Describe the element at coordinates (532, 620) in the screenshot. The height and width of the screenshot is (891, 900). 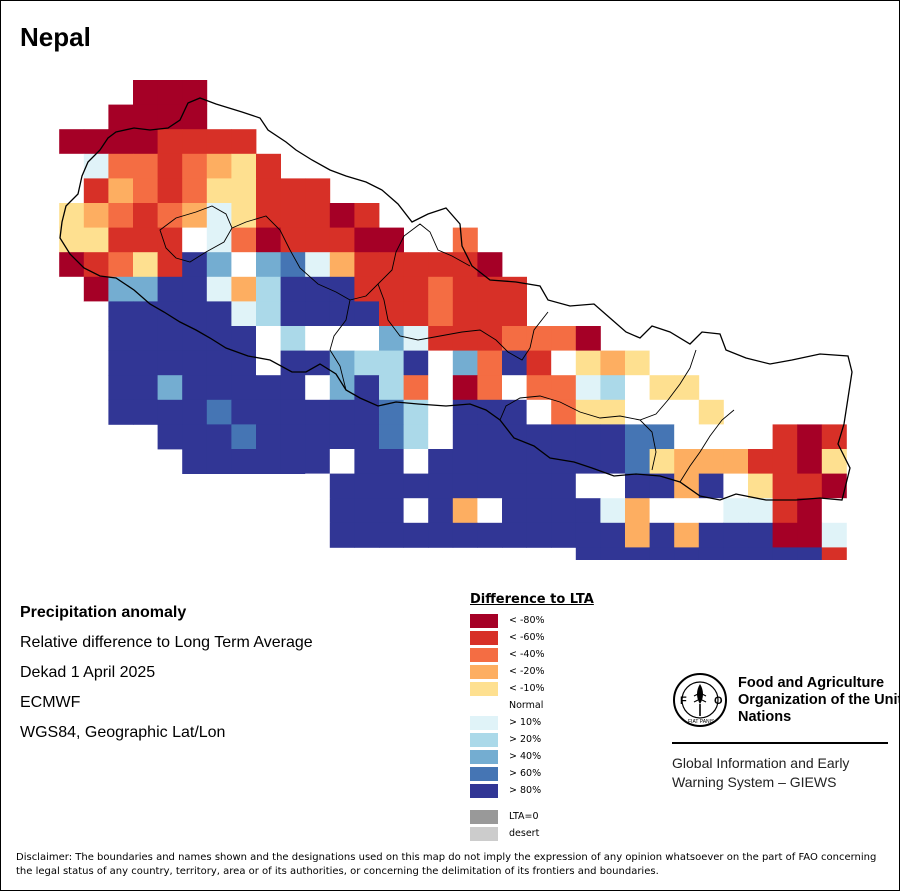
I see `legend-row: < -80%` at that location.